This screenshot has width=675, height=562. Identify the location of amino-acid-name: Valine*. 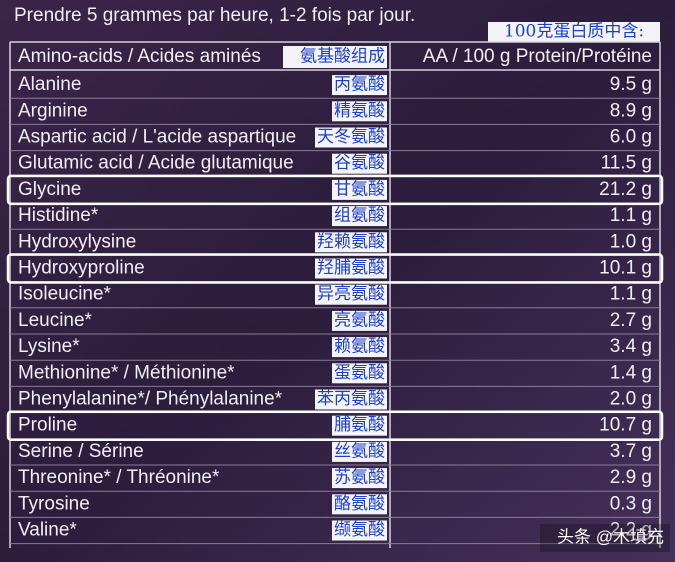
(47, 530).